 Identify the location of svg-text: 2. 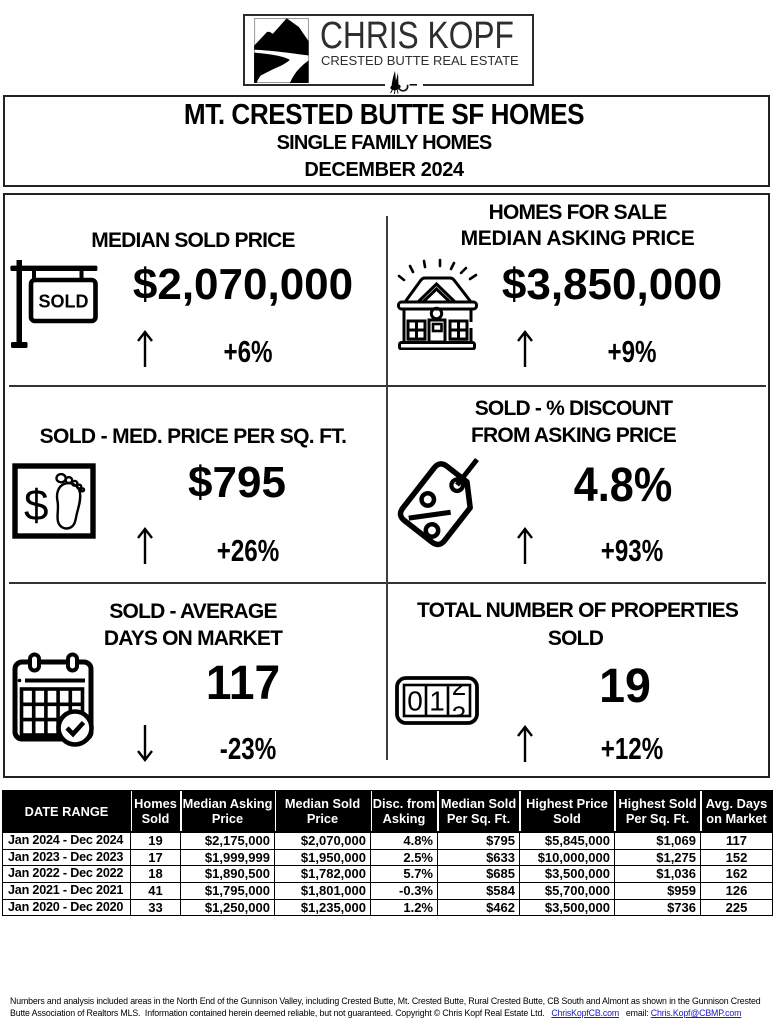
(459, 688).